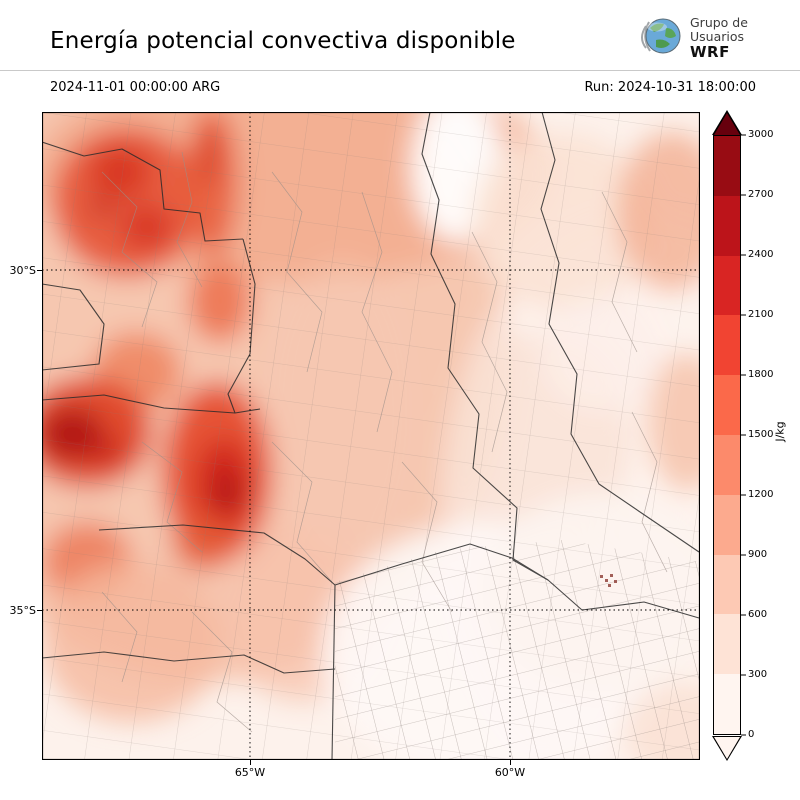 The height and width of the screenshot is (800, 800). I want to click on cbar-tick-0: 0, so click(751, 734).